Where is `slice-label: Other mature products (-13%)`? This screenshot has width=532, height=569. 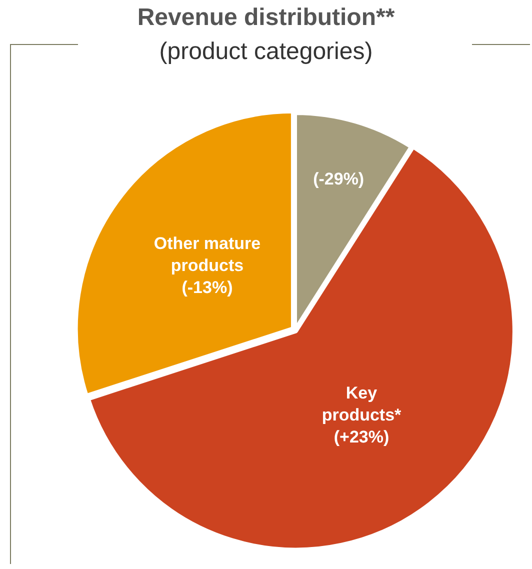
slice-label: Other mature products (-13%) is located at coordinates (207, 265).